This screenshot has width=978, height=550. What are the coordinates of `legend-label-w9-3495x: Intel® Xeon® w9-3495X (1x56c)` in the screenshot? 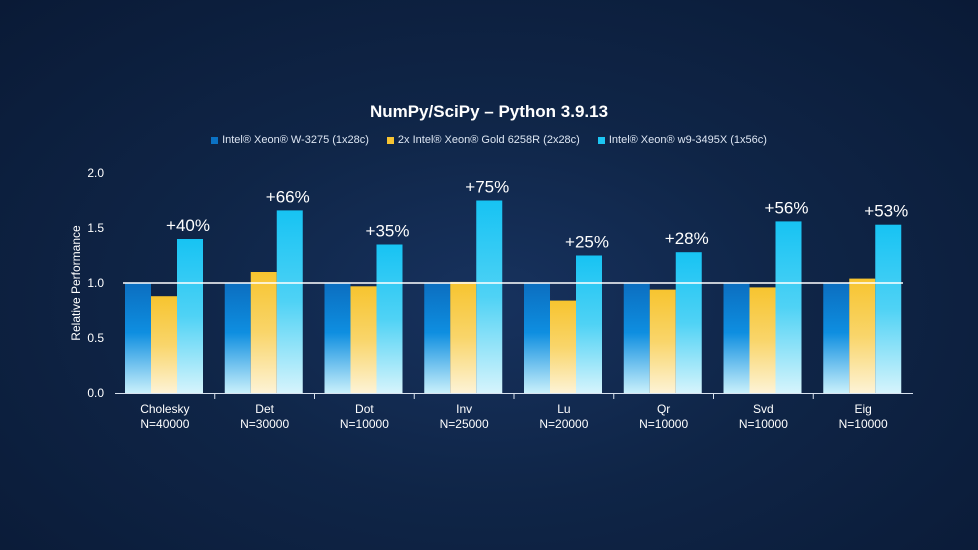 It's located at (687, 140).